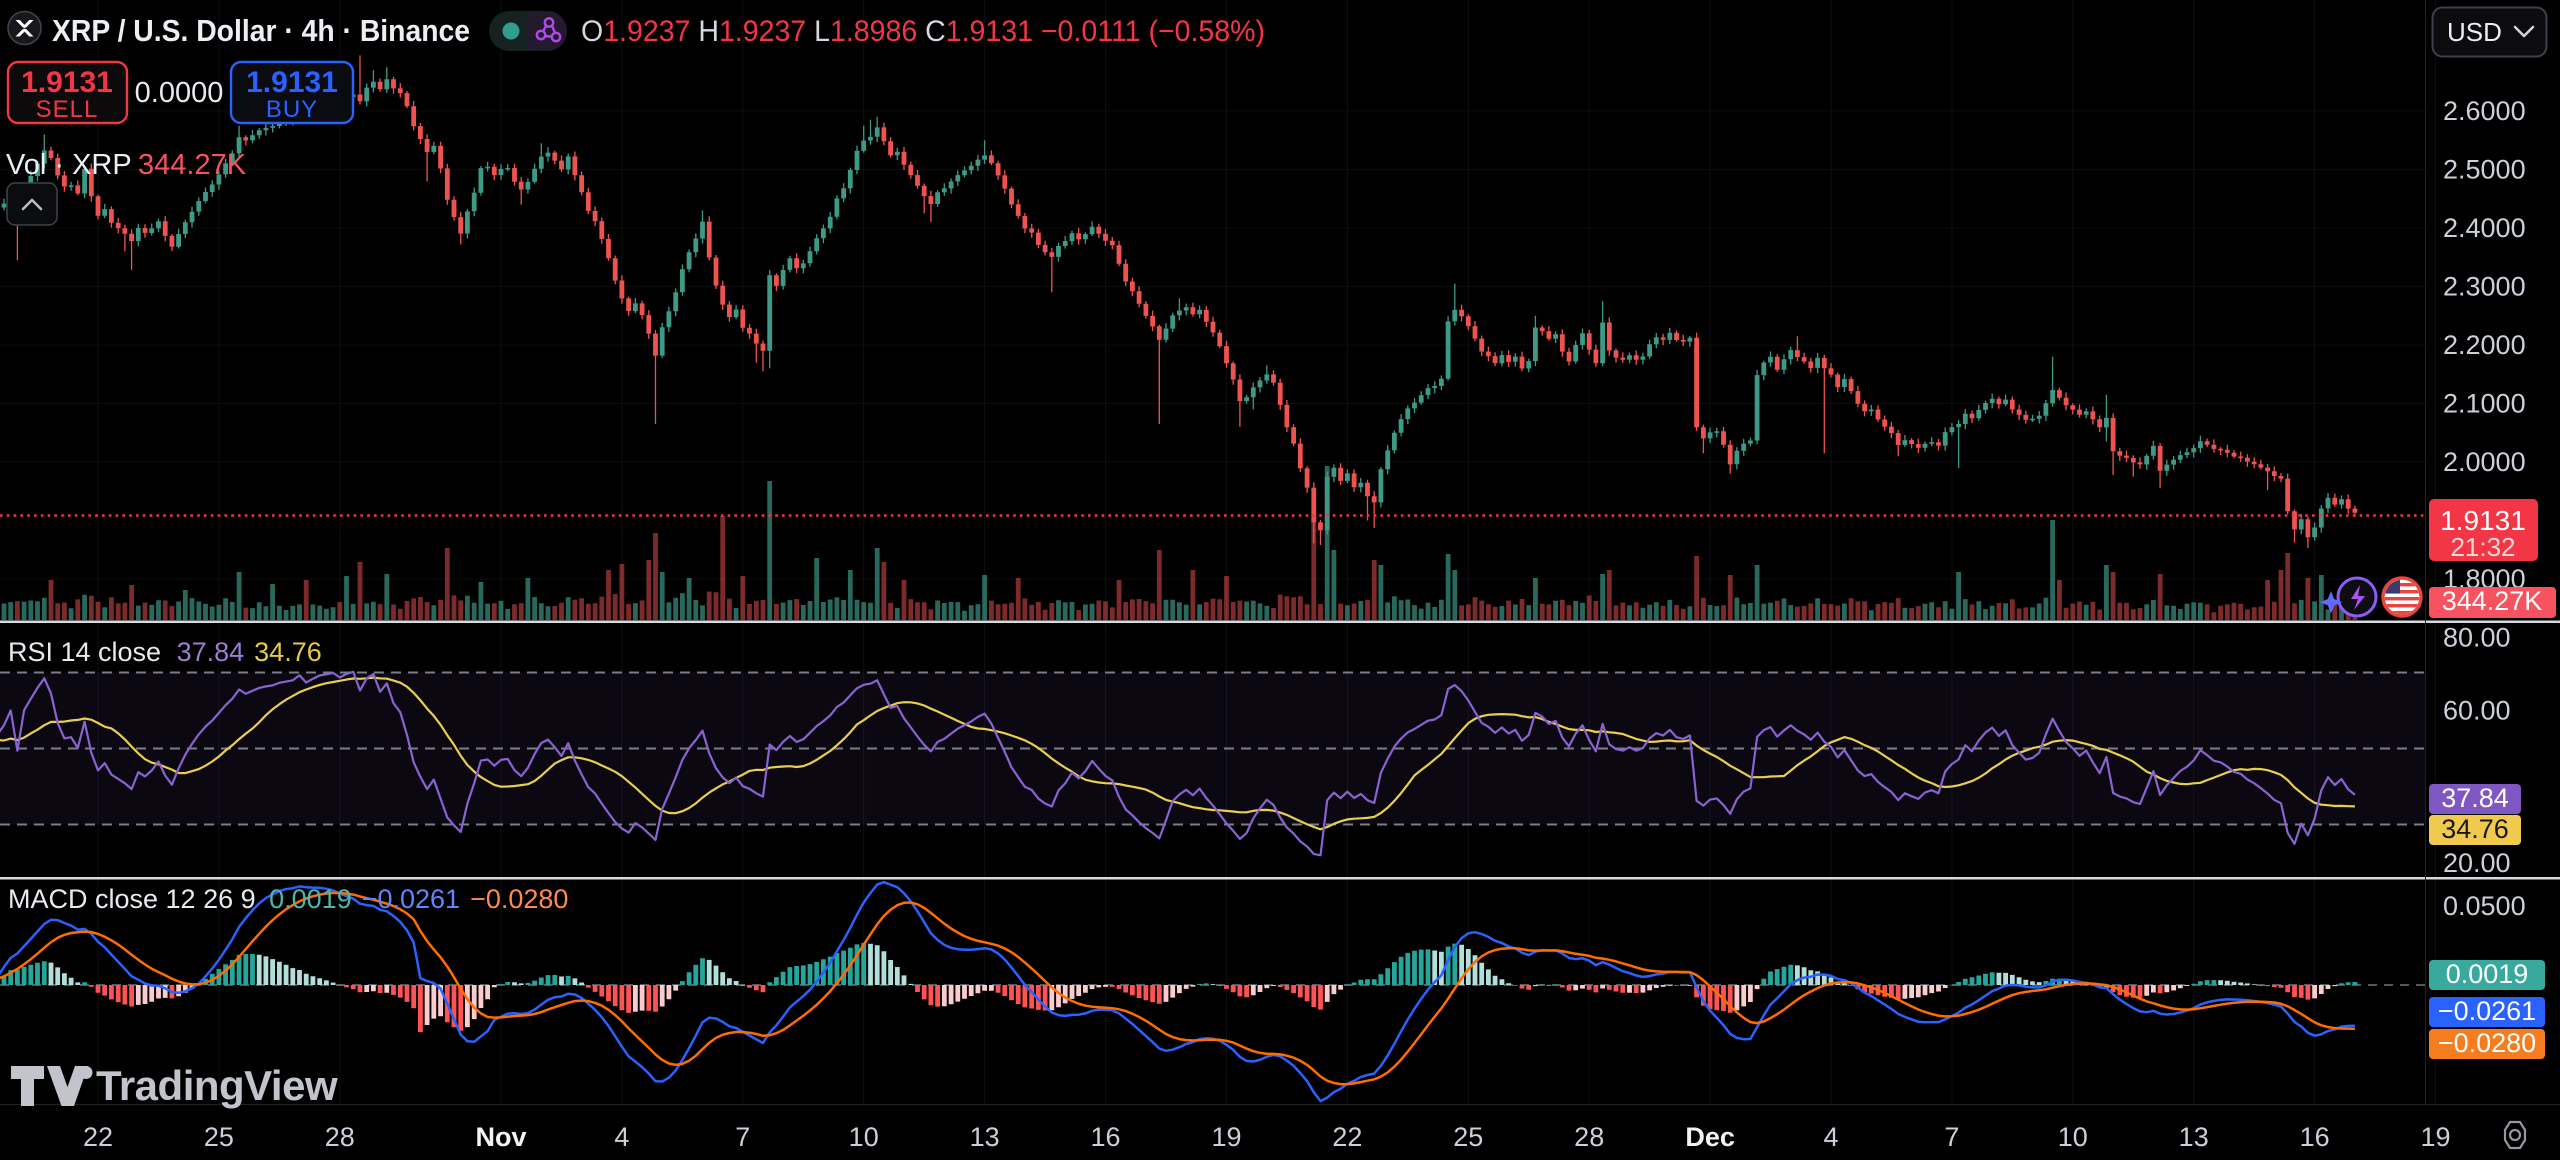 The width and height of the screenshot is (2560, 1160). Describe the element at coordinates (2484, 111) in the screenshot. I see `svg-text: 2.6000` at that location.